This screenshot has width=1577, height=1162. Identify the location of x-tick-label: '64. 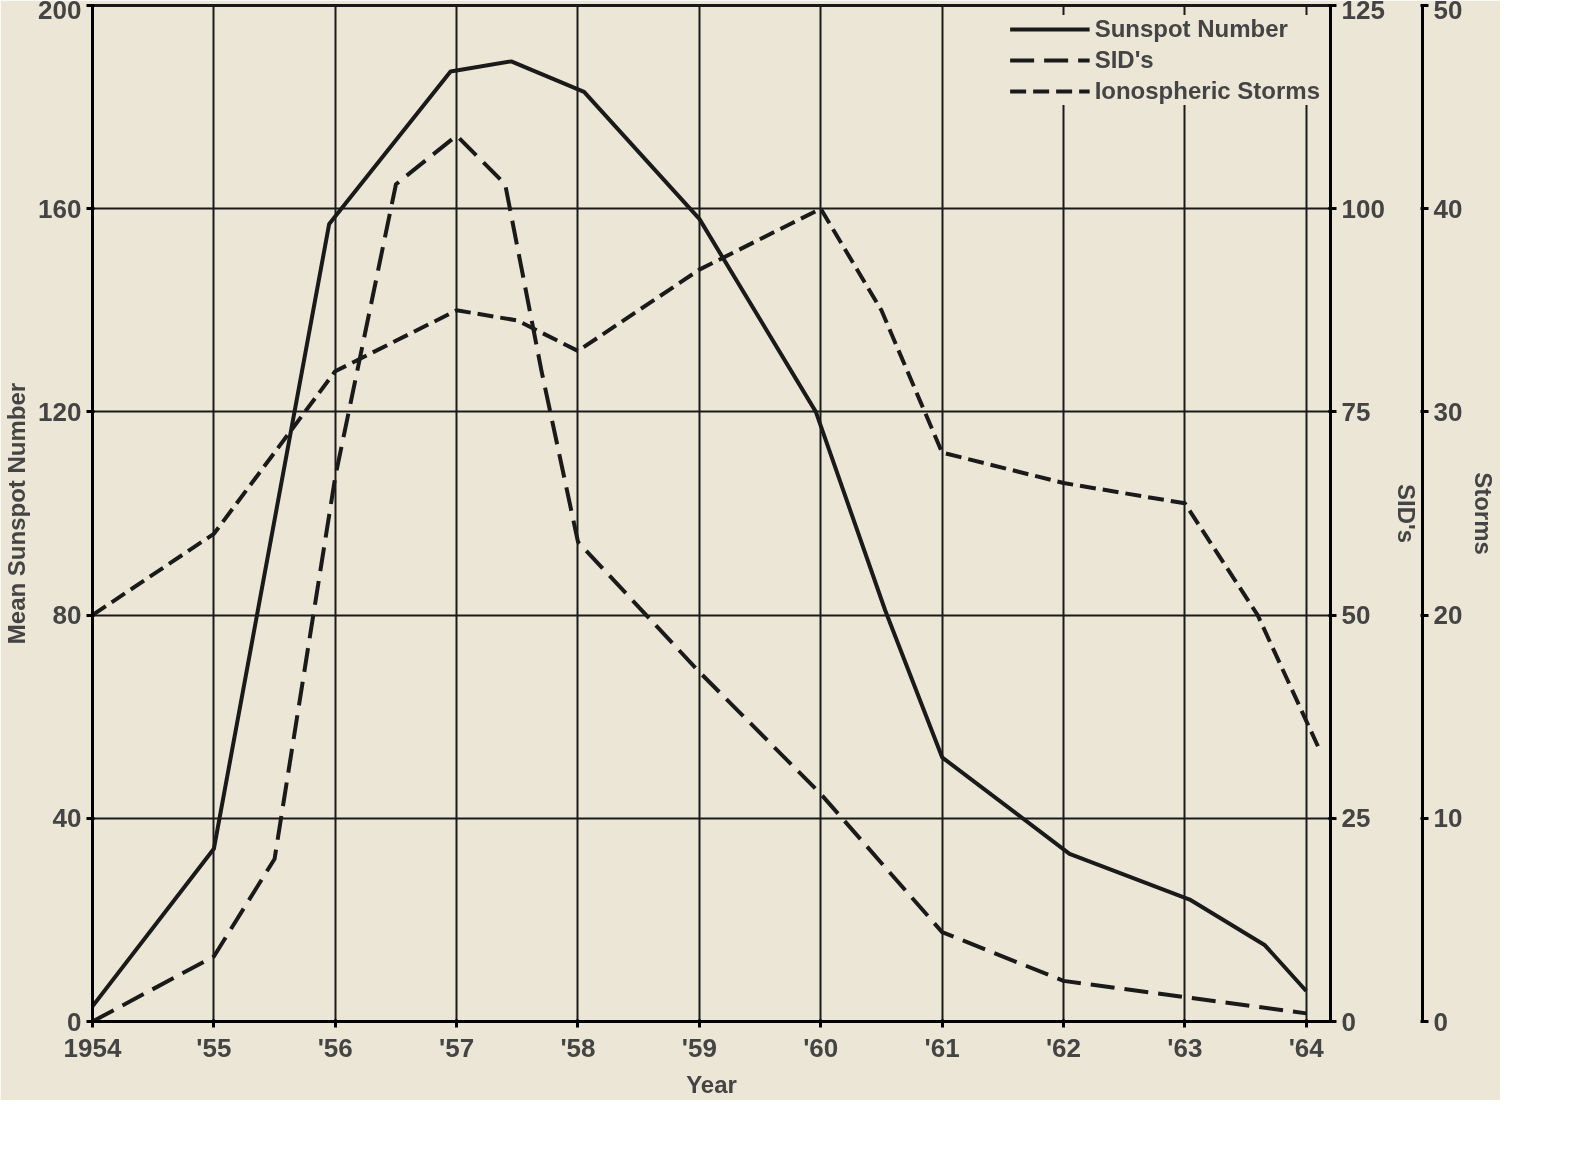
(1306, 1047).